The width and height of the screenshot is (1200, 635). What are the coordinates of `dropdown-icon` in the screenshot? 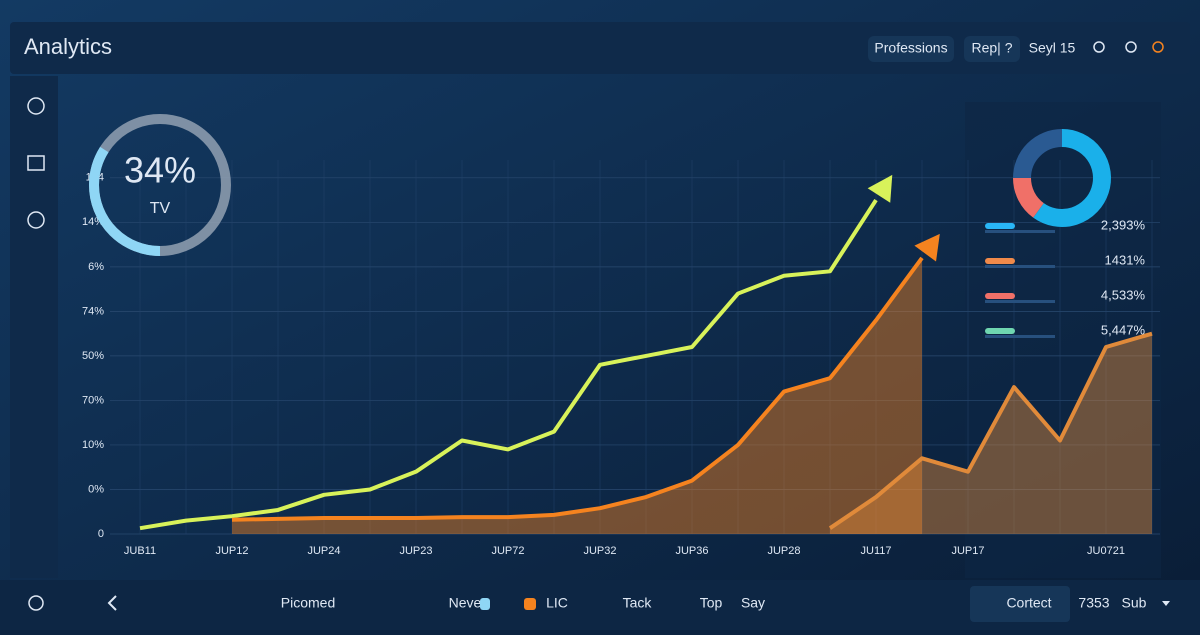 It's located at (1166, 603).